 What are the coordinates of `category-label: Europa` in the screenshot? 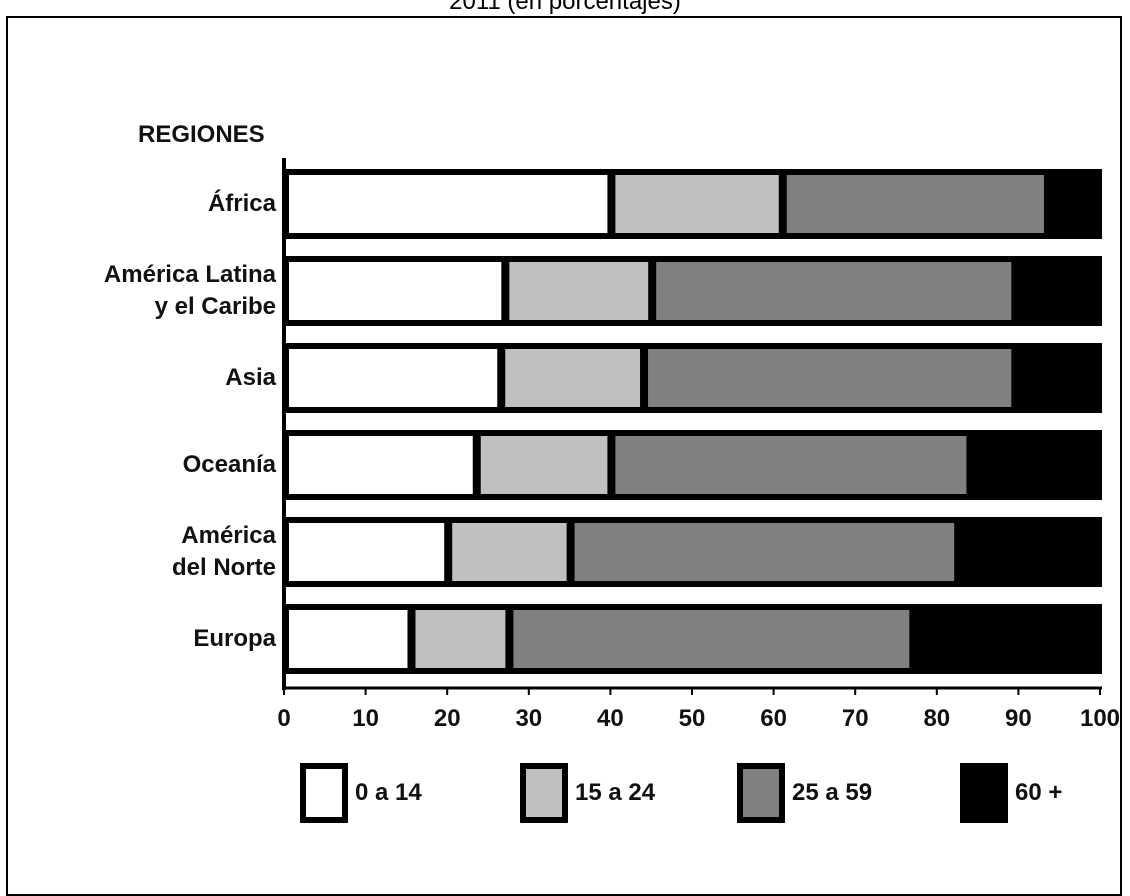 It's located at (234, 638).